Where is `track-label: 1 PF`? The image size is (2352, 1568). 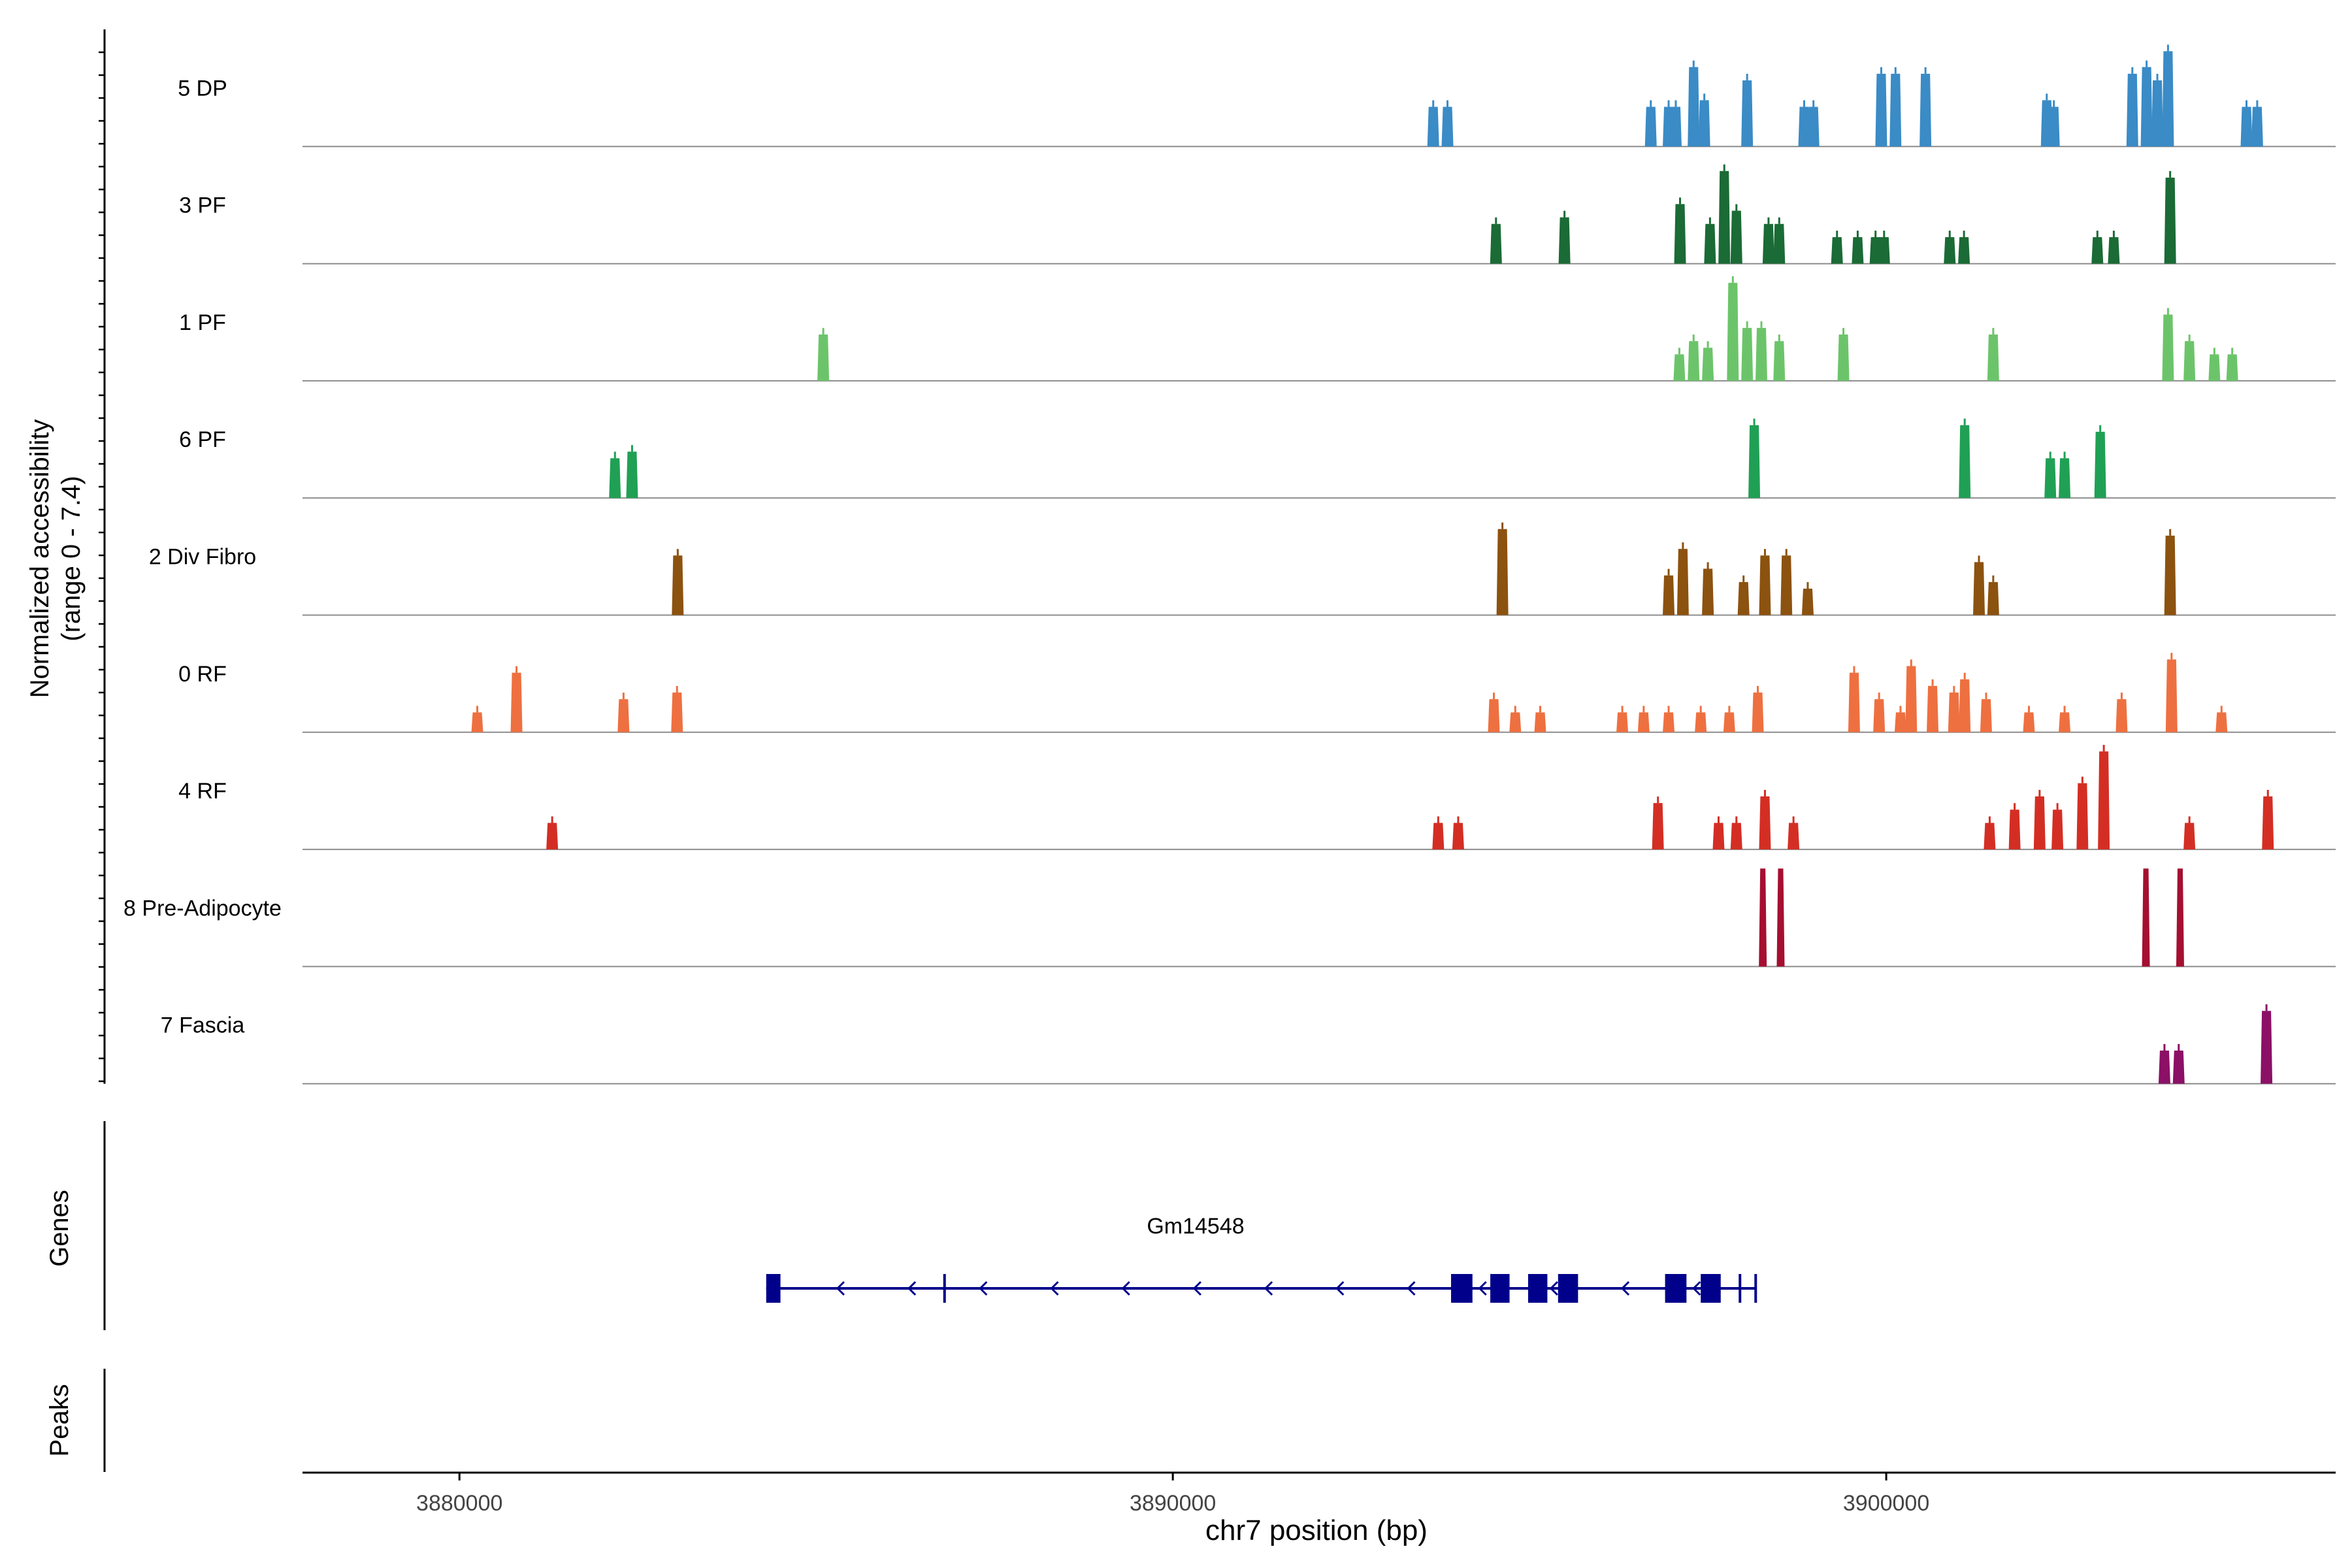
track-label: 1 PF is located at coordinates (202, 322).